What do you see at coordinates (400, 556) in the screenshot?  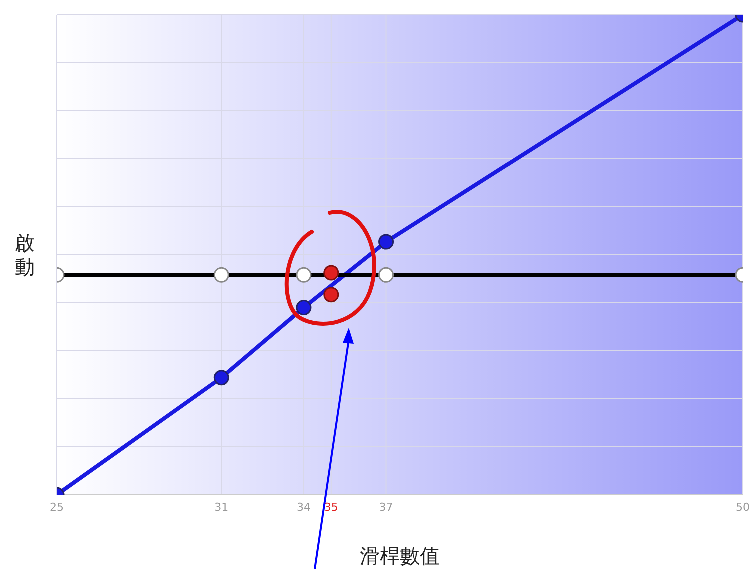 I see `x-axis-title: 滑桿數值` at bounding box center [400, 556].